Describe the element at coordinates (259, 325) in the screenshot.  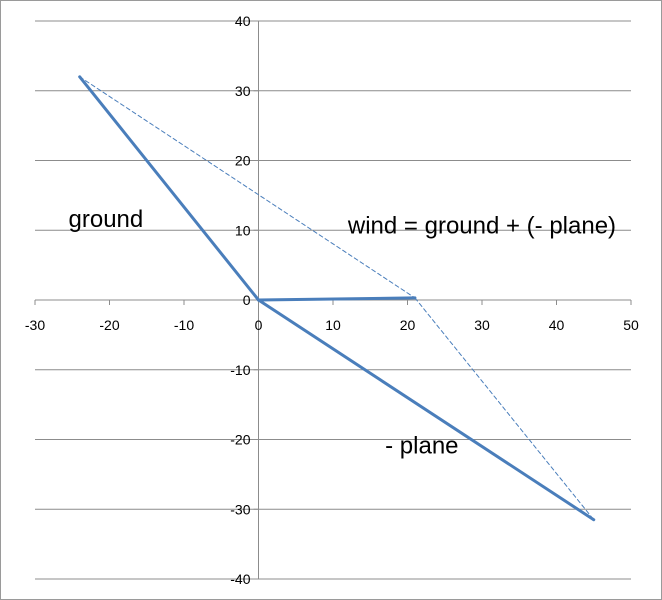
I see `x-tick-label: 0` at that location.